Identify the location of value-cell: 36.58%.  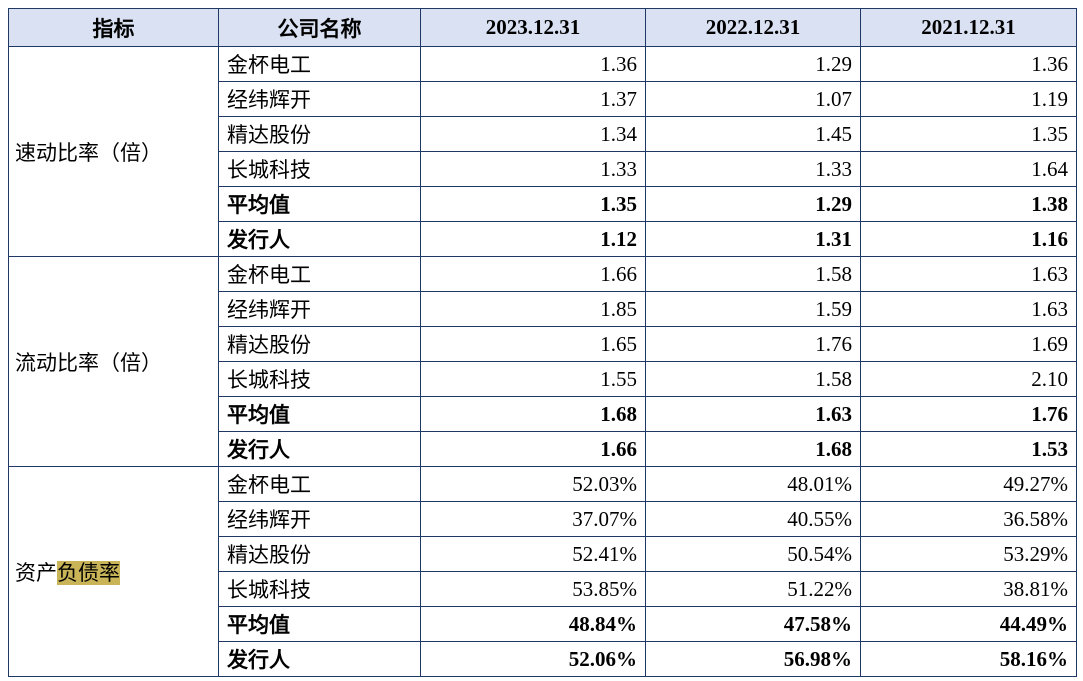
(968, 519).